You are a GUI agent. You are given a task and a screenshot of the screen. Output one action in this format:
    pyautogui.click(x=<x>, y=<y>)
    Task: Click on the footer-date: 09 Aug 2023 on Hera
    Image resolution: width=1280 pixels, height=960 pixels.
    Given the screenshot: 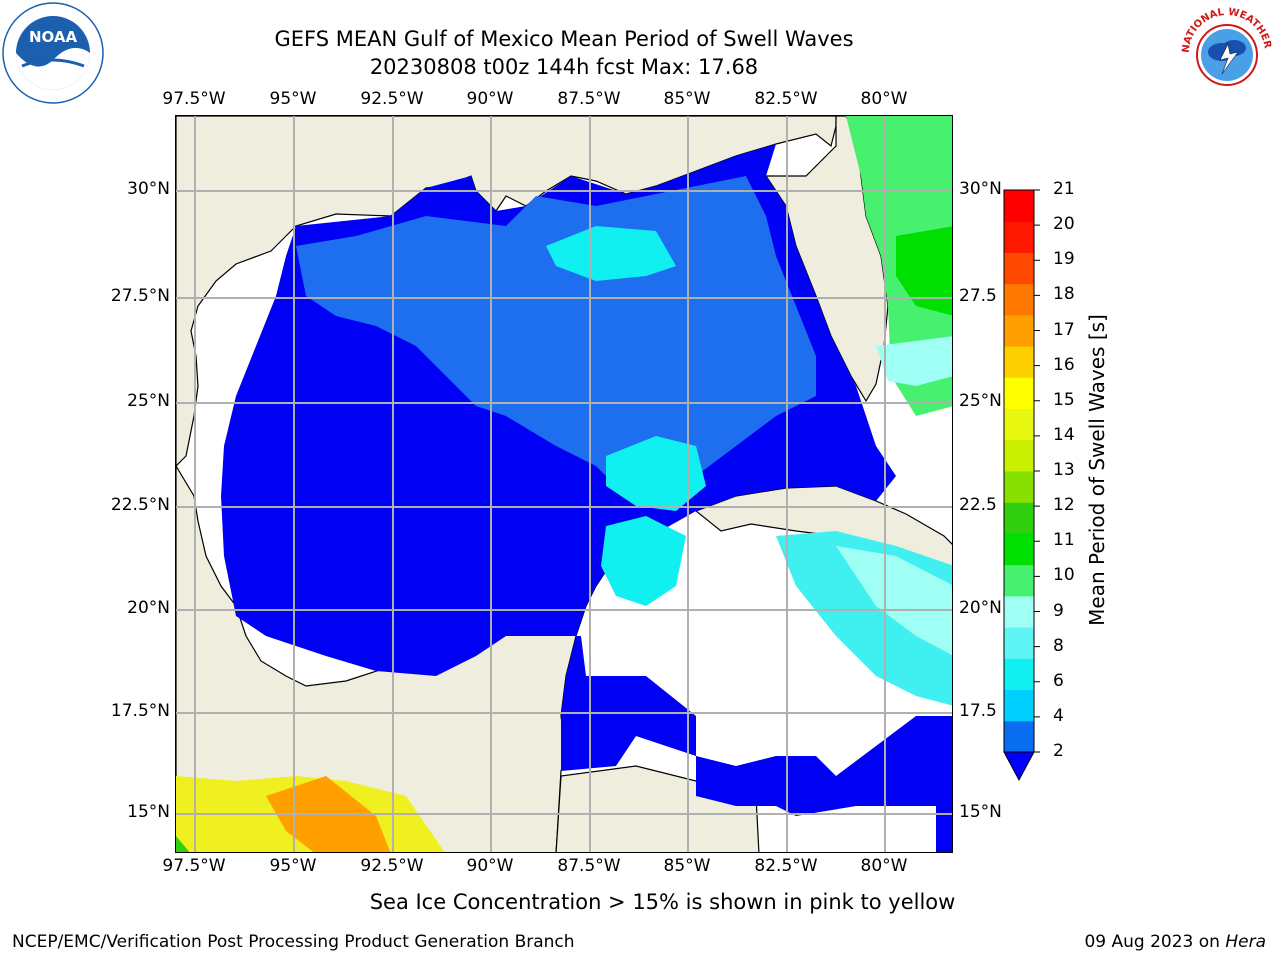 What is the action you would take?
    pyautogui.click(x=1175, y=942)
    